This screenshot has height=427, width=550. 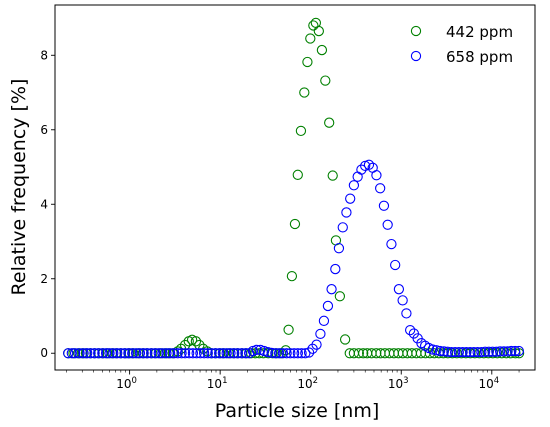 I want to click on y-axis-label: Relative frequency [%], so click(x=19, y=187).